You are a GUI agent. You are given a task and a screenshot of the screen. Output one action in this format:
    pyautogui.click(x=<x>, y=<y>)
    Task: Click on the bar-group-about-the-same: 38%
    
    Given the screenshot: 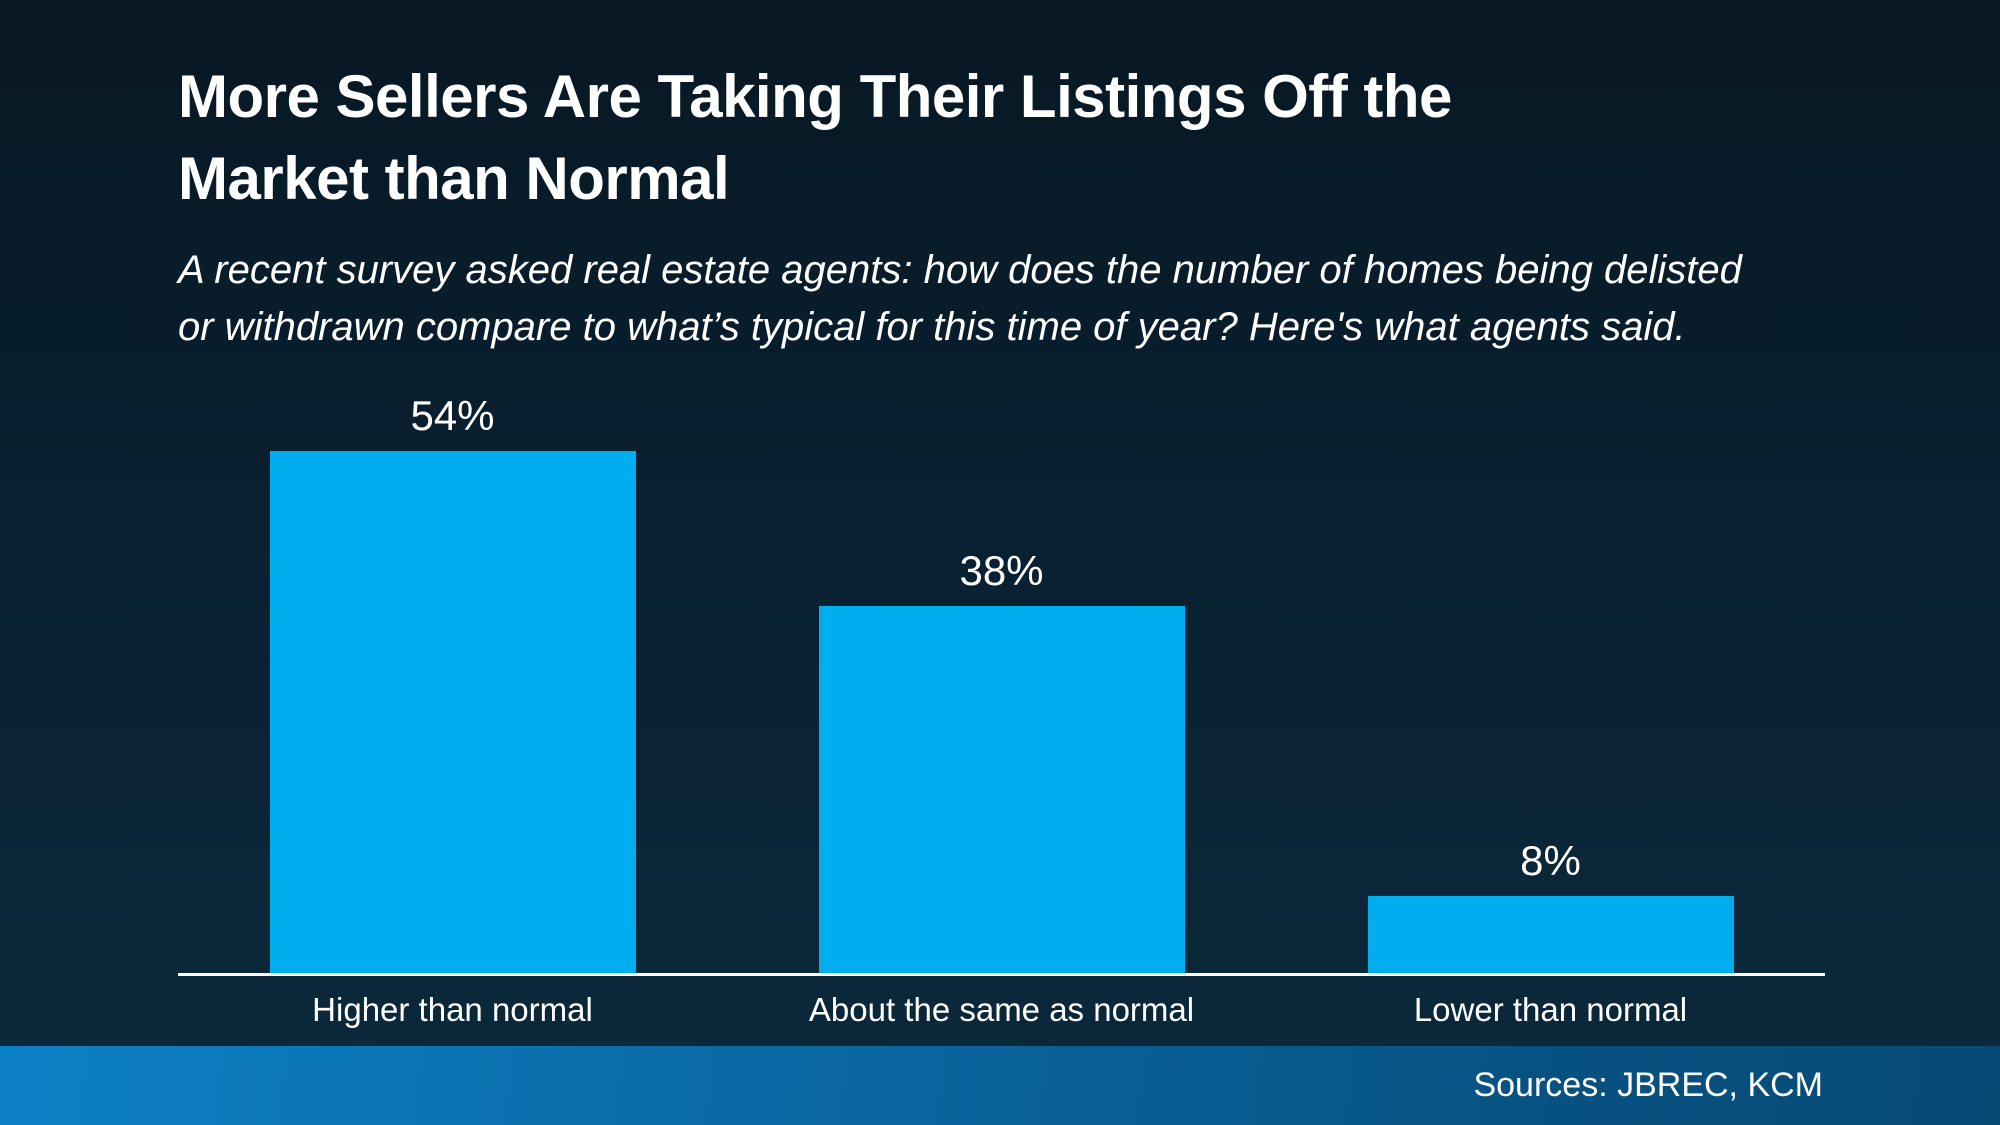 What is the action you would take?
    pyautogui.click(x=1001, y=761)
    